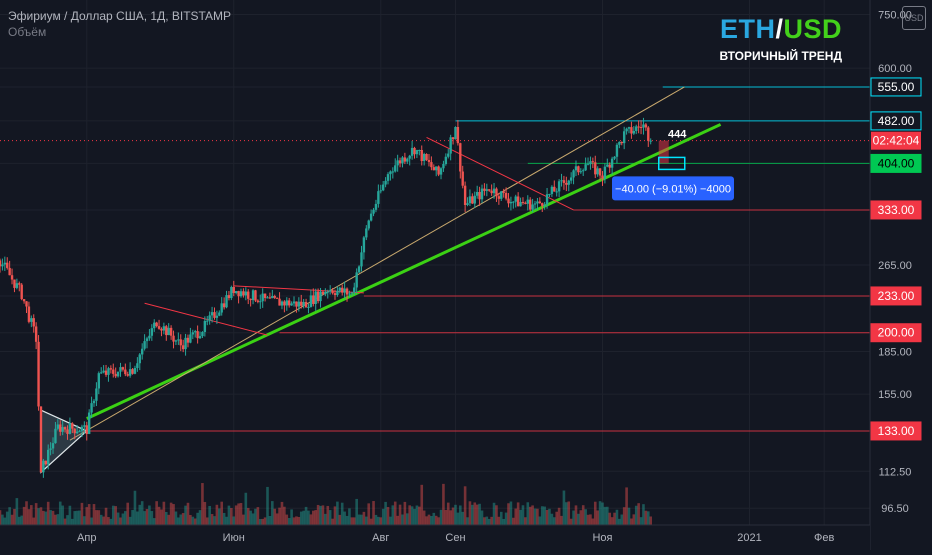  What do you see at coordinates (455, 538) in the screenshot?
I see `x-tick-label: Сен` at bounding box center [455, 538].